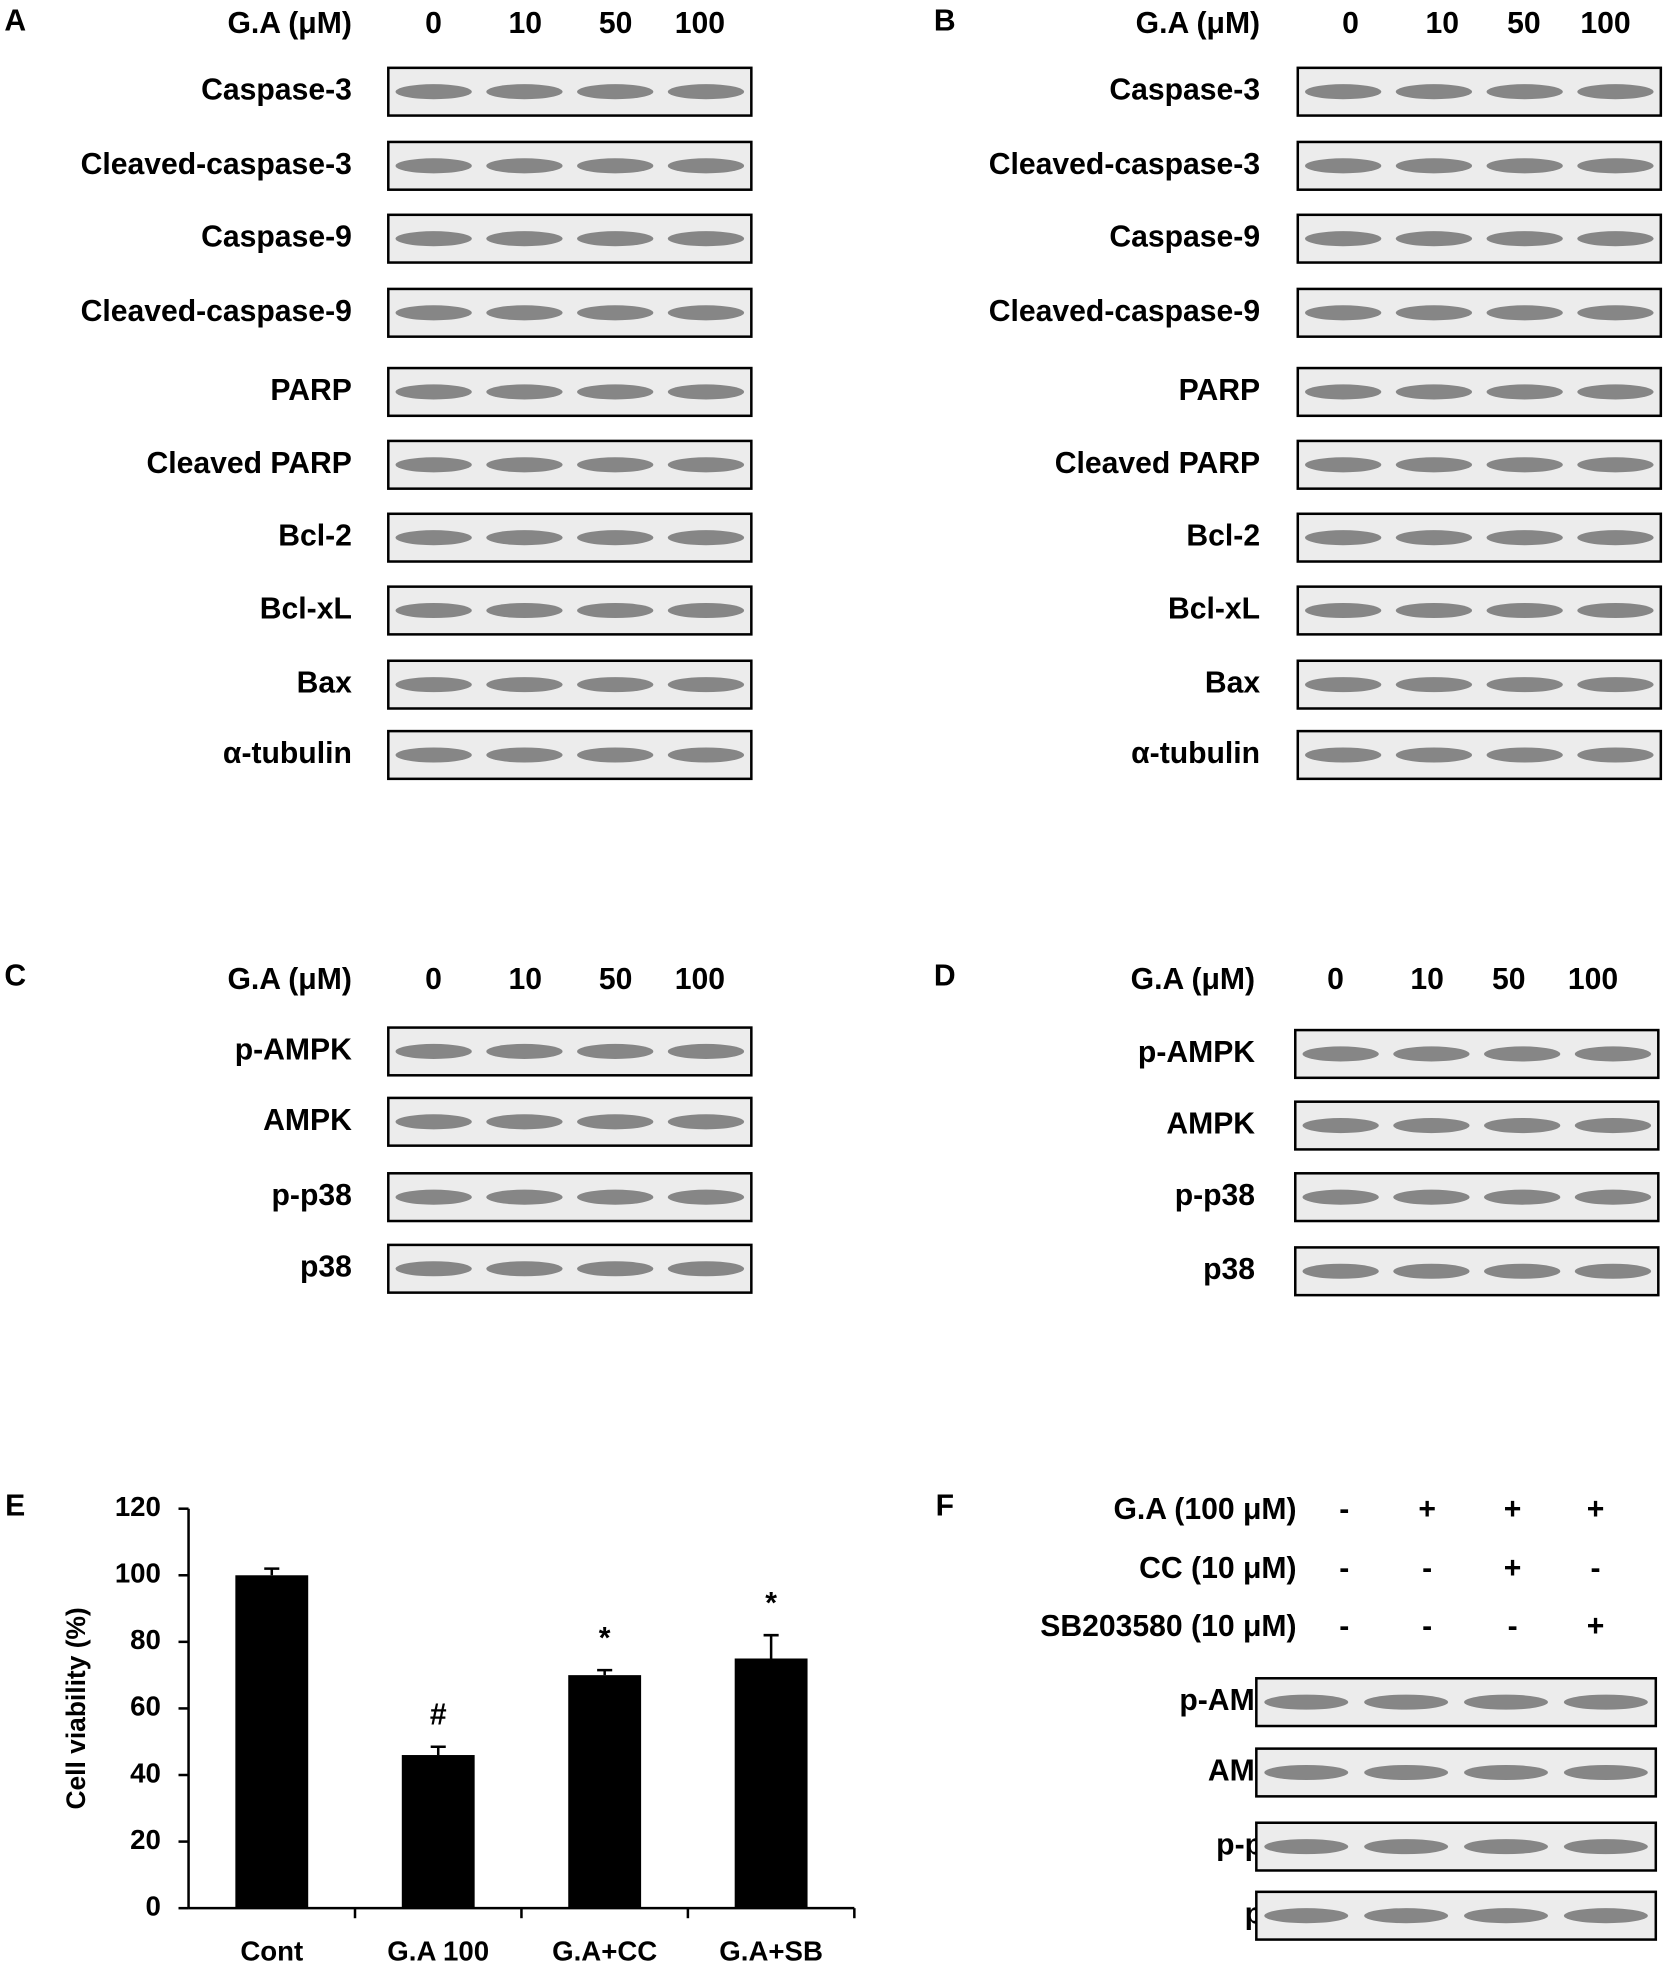  What do you see at coordinates (771, 1603) in the screenshot?
I see `significance-mark: *` at bounding box center [771, 1603].